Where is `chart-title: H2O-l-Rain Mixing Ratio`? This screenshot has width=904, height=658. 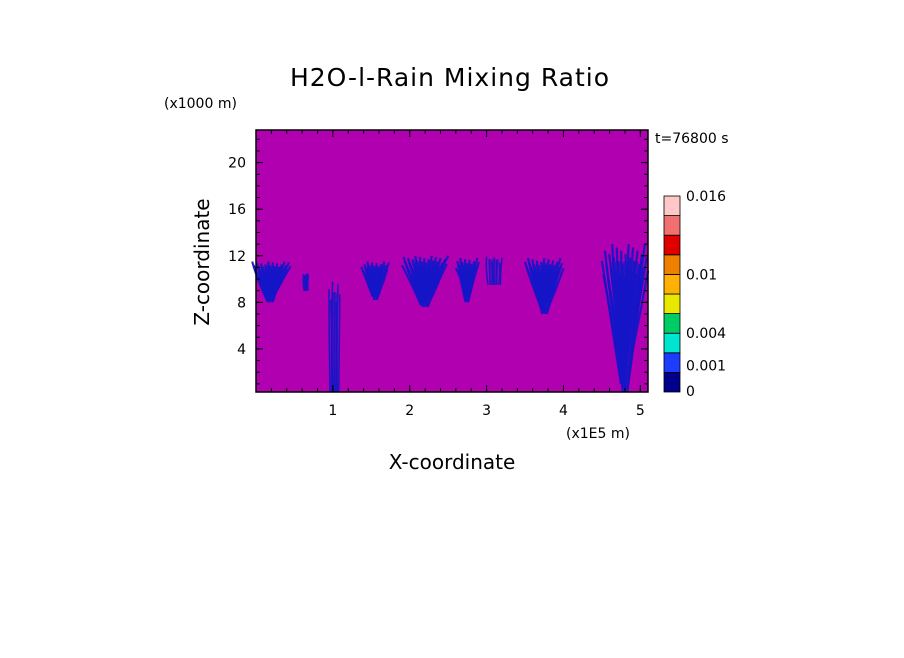
chart-title: H2O-l-Rain Mixing Ratio is located at coordinates (450, 77).